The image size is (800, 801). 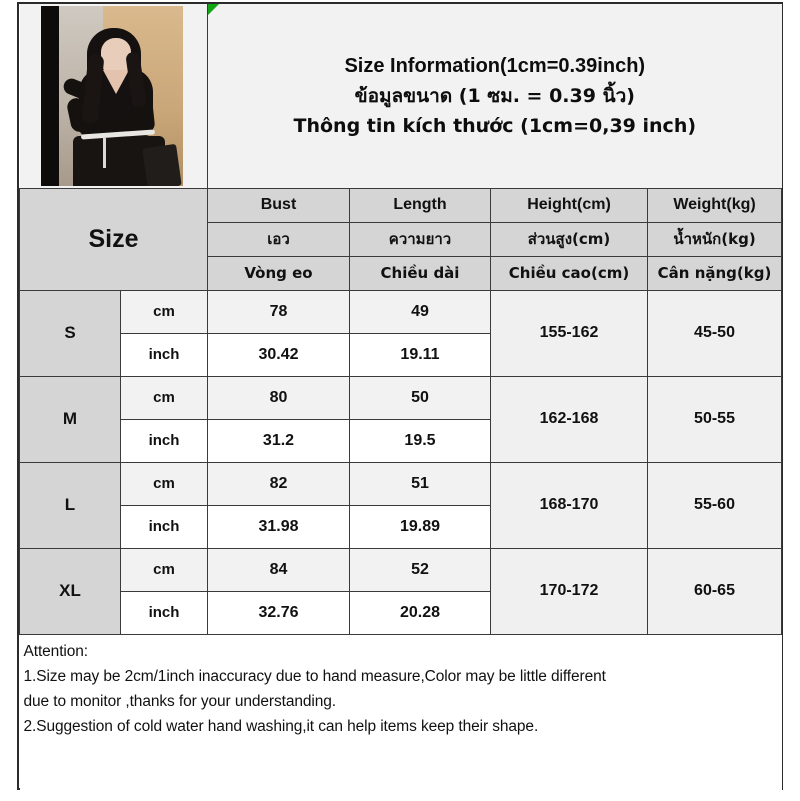 I want to click on weight-s: 45-50, so click(x=714, y=333).